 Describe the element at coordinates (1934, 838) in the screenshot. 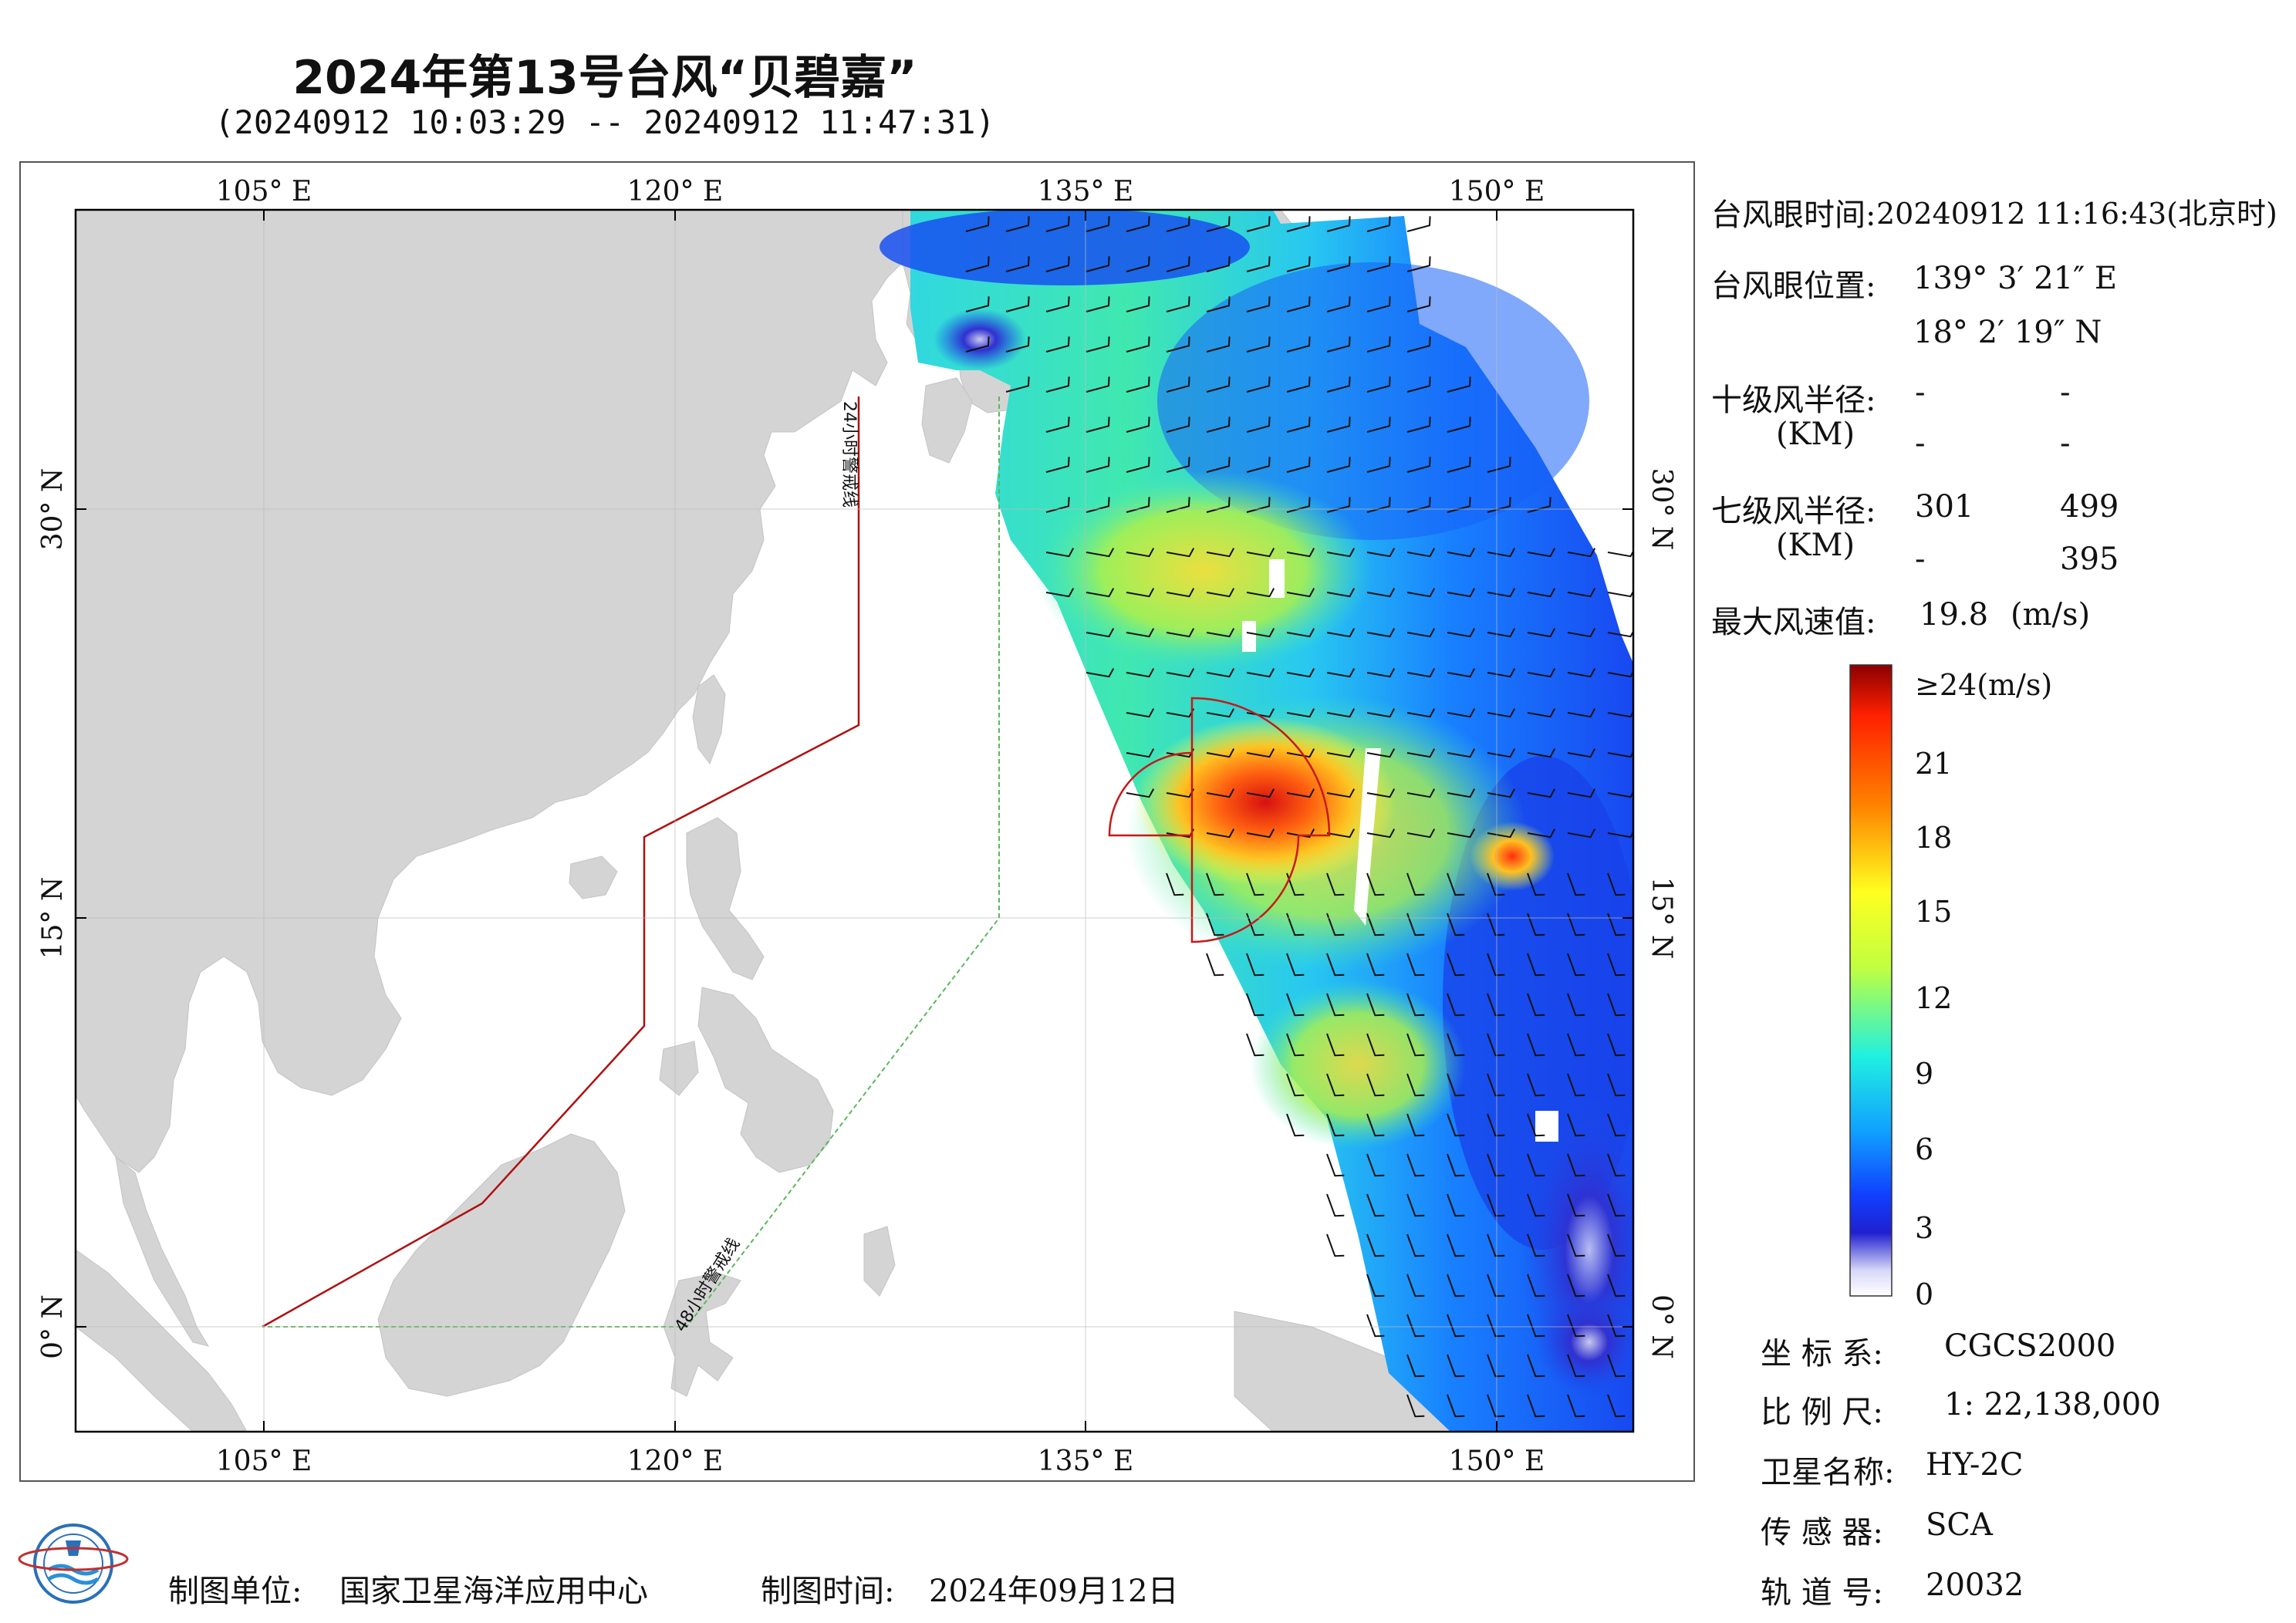

I see `colorbar-tick-18: 18` at that location.